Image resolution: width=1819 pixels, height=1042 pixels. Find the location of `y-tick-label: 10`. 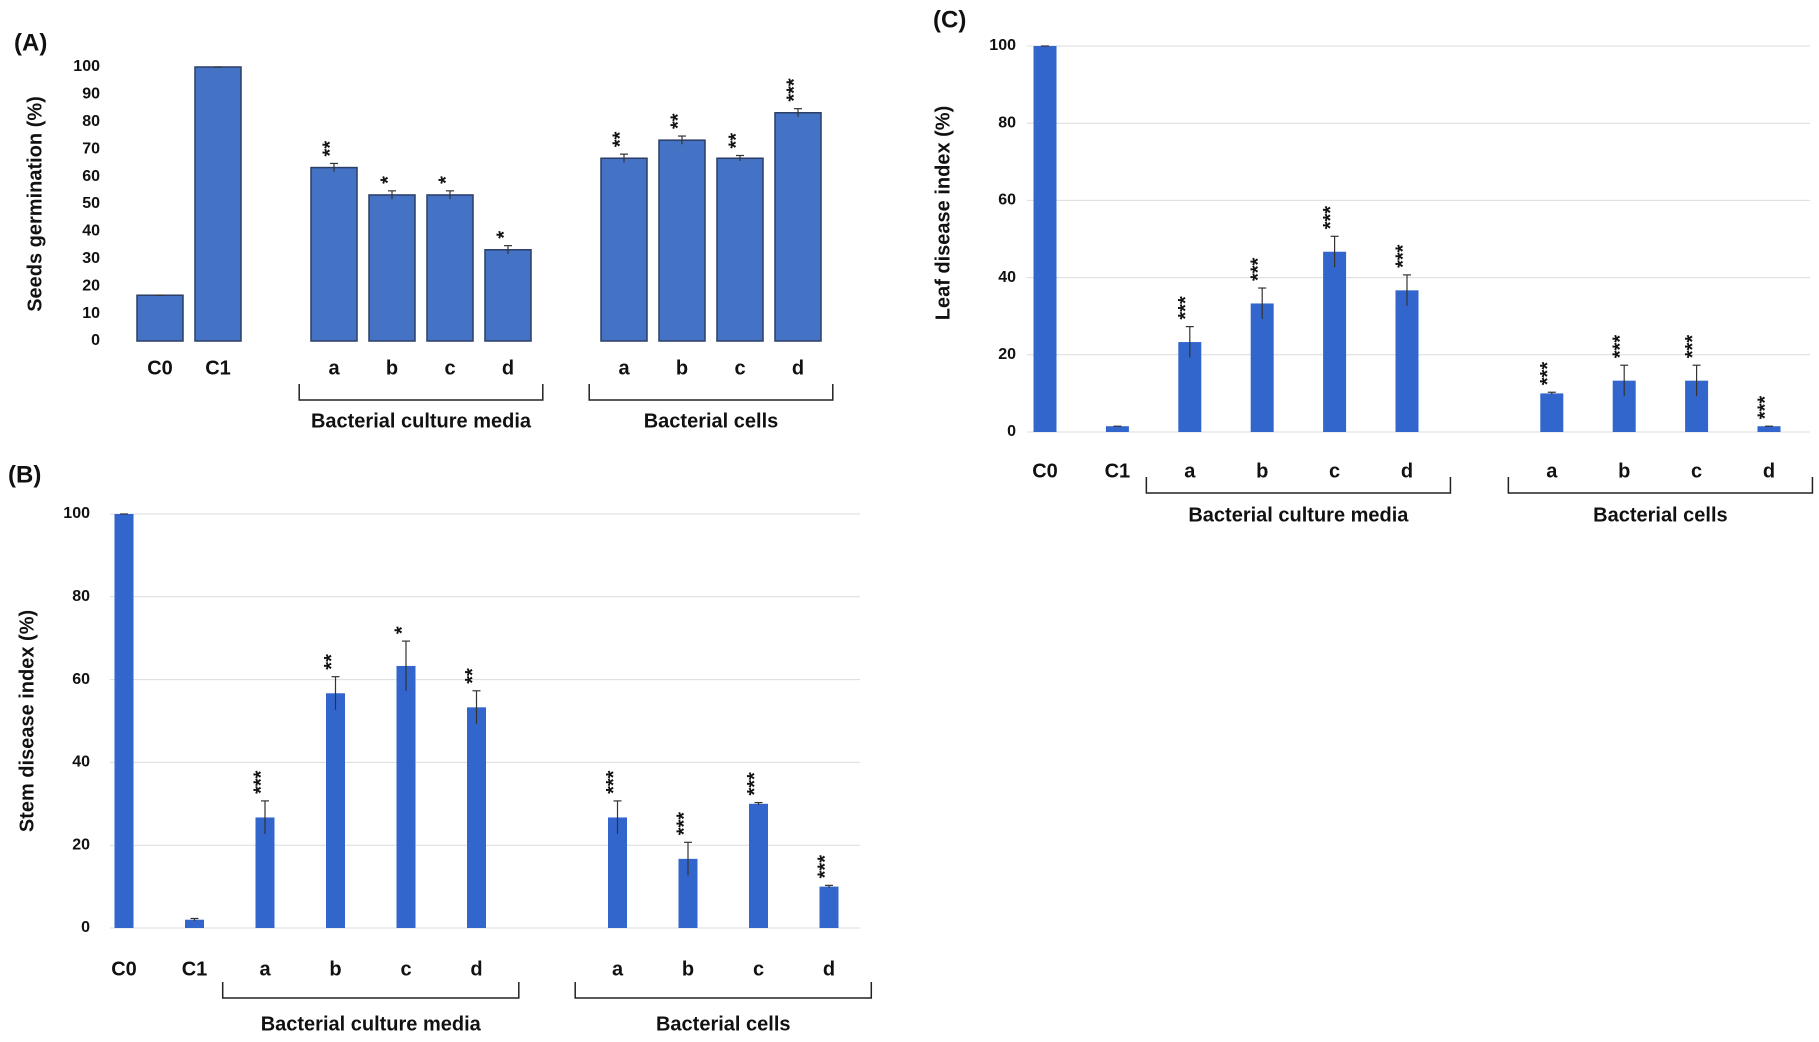

y-tick-label: 10 is located at coordinates (91, 313).